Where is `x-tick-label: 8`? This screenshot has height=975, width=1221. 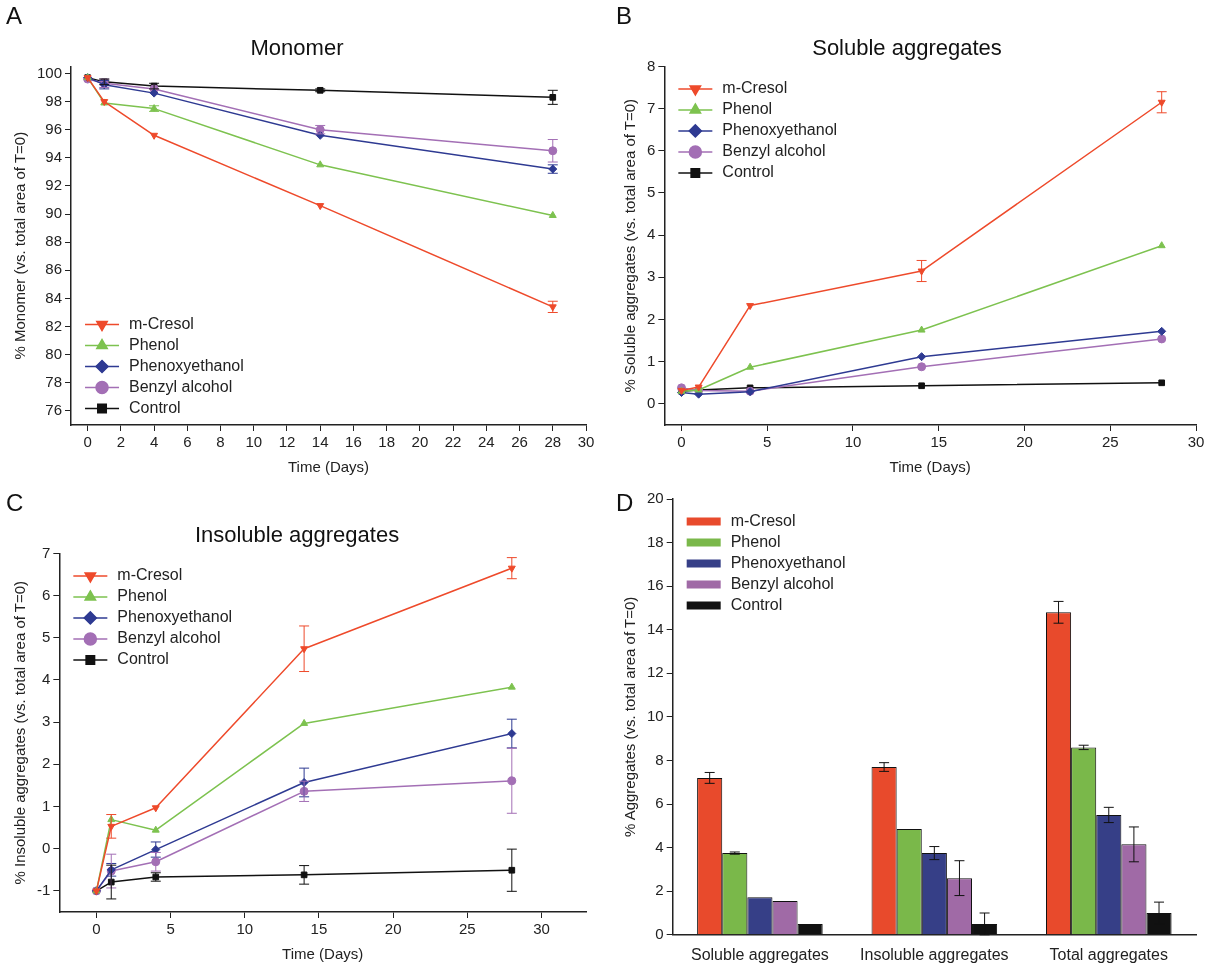
x-tick-label: 8 is located at coordinates (220, 442).